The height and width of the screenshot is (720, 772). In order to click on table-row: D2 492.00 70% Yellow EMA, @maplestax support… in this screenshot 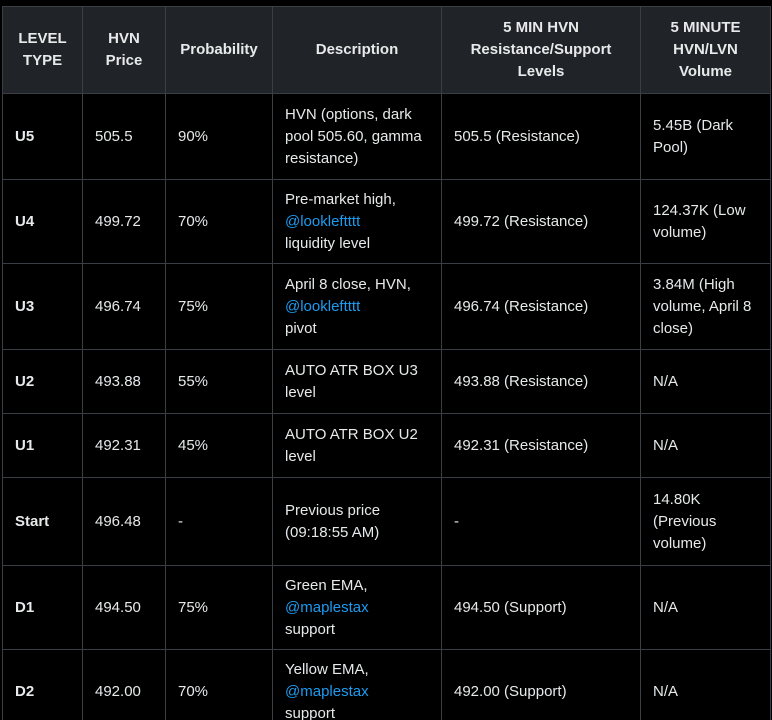, I will do `click(386, 684)`.